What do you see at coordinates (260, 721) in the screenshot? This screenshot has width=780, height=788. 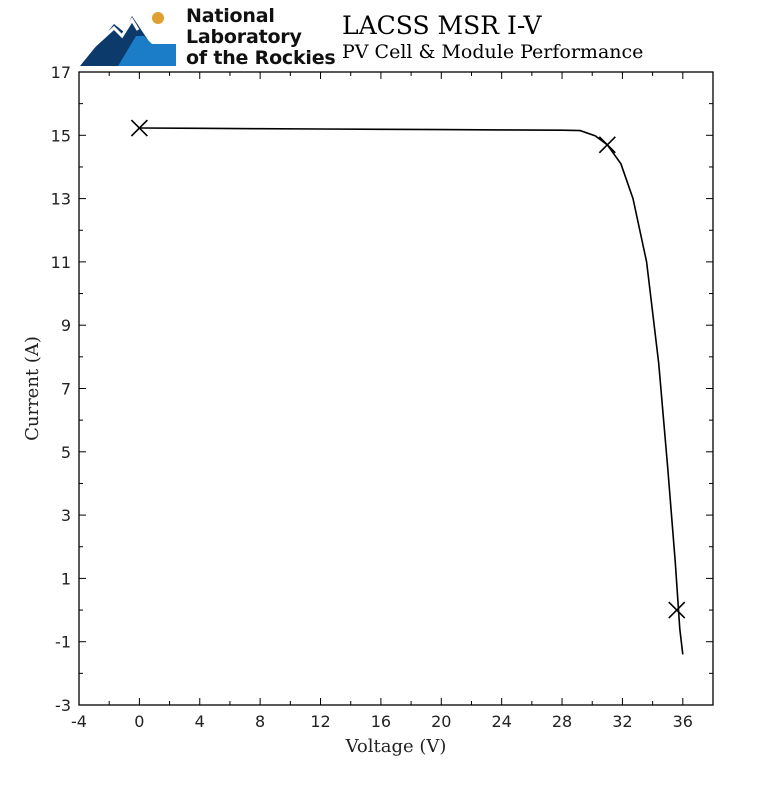 I see `x-tick-label: 8` at bounding box center [260, 721].